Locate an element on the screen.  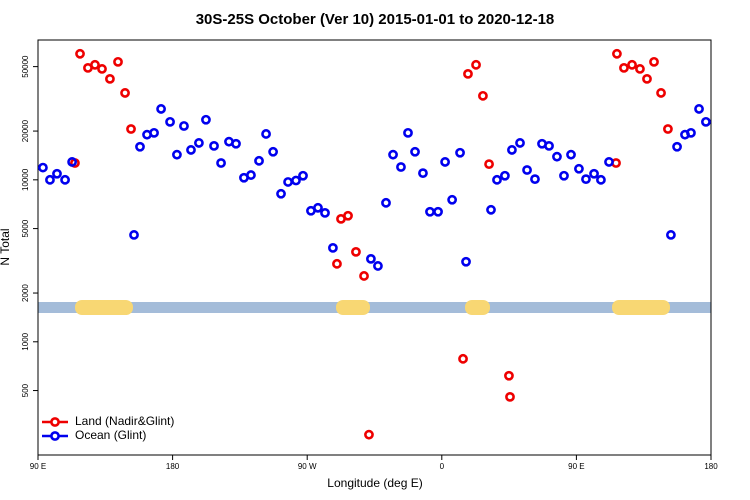
legend-label: Land (Nadir&Glint) is located at coordinates (124, 421).